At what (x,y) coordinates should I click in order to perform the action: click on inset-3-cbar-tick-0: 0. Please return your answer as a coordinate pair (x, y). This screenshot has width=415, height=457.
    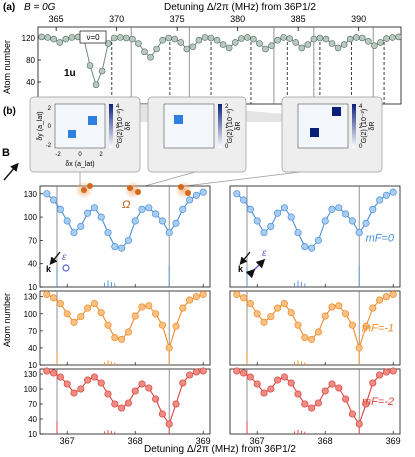
    Looking at the image, I should click on (361, 147).